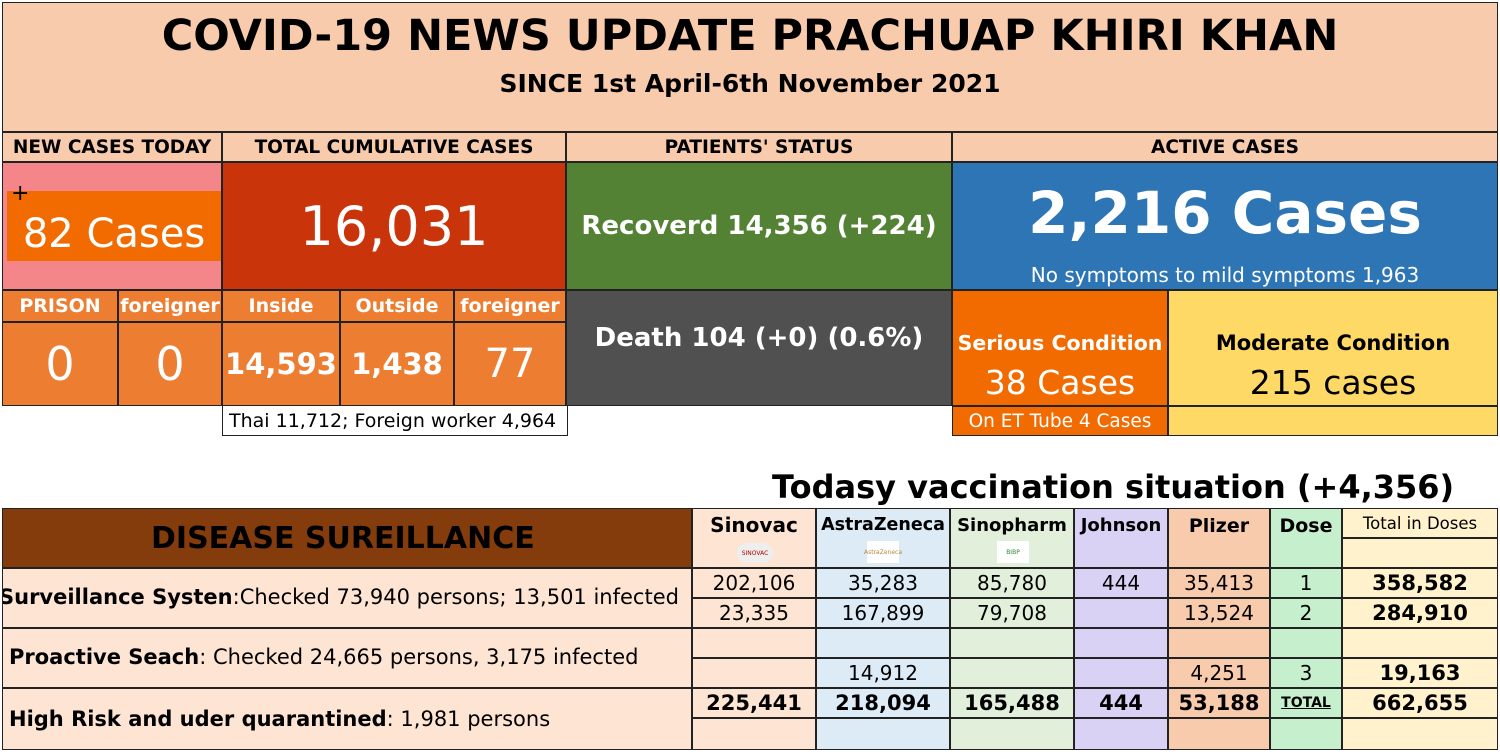 The width and height of the screenshot is (1500, 752). What do you see at coordinates (1219, 526) in the screenshot?
I see `pfizer-label: Plizer` at bounding box center [1219, 526].